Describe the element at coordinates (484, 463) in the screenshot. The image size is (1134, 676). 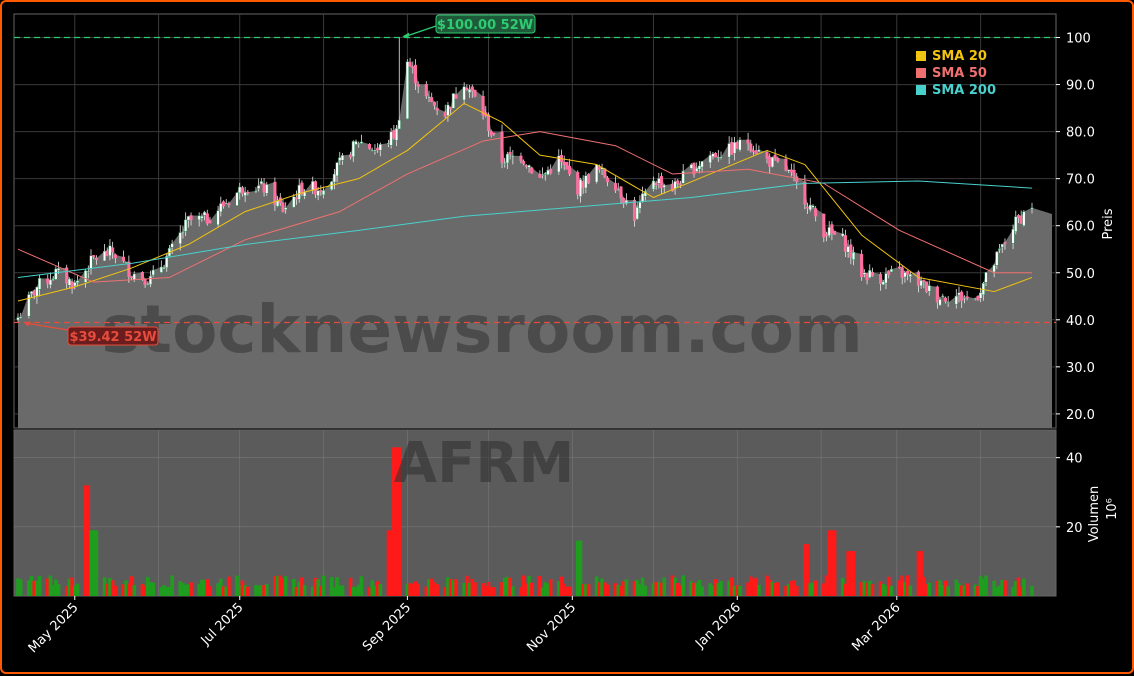
I see `ticker-watermark: AFRM` at that location.